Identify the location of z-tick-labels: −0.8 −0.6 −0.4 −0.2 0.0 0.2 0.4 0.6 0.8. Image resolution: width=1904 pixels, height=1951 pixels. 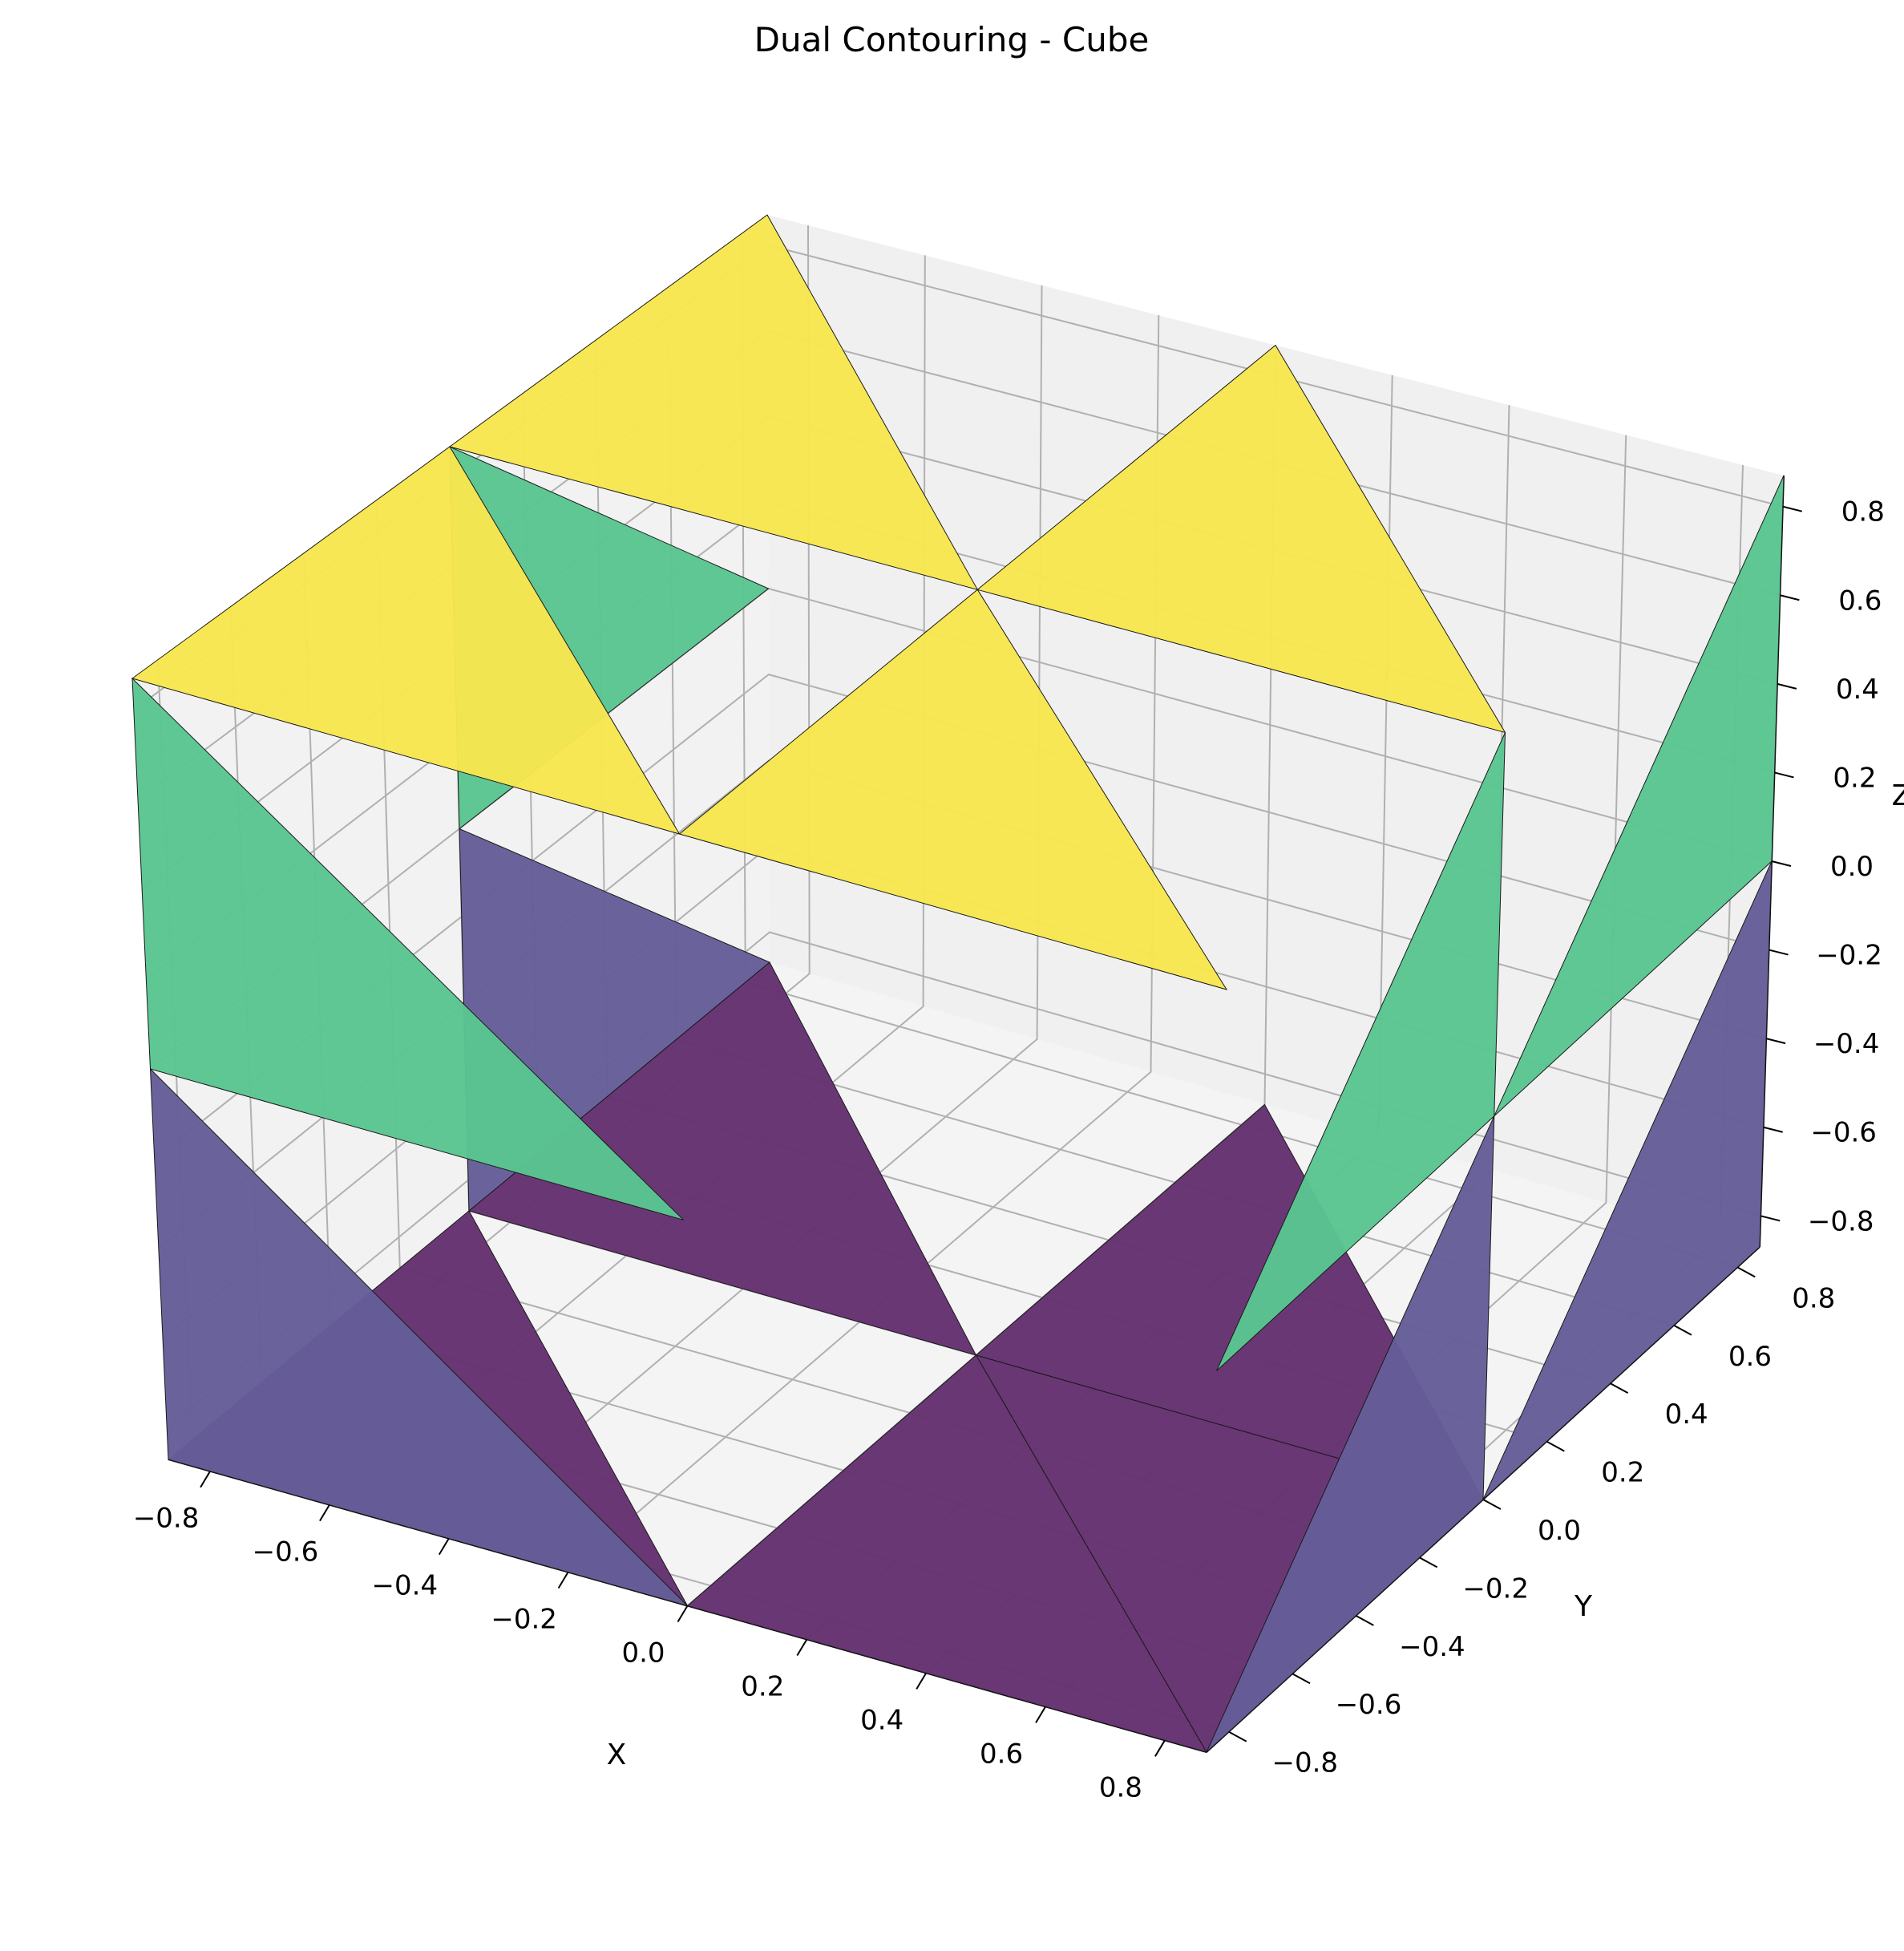
(1847, 867).